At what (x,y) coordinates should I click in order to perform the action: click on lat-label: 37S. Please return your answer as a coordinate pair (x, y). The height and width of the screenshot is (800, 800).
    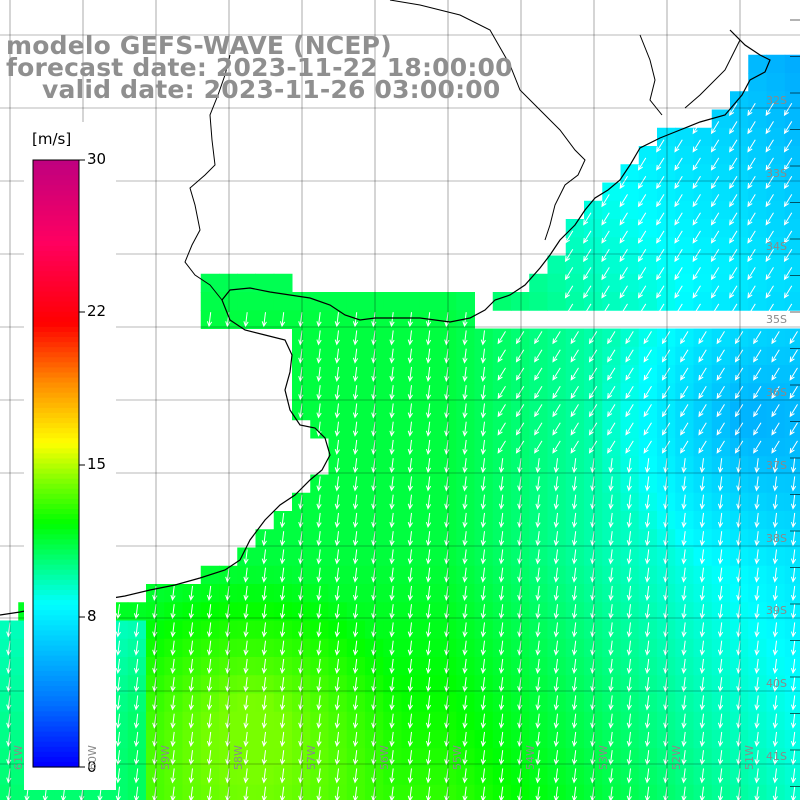
    Looking at the image, I should click on (776, 465).